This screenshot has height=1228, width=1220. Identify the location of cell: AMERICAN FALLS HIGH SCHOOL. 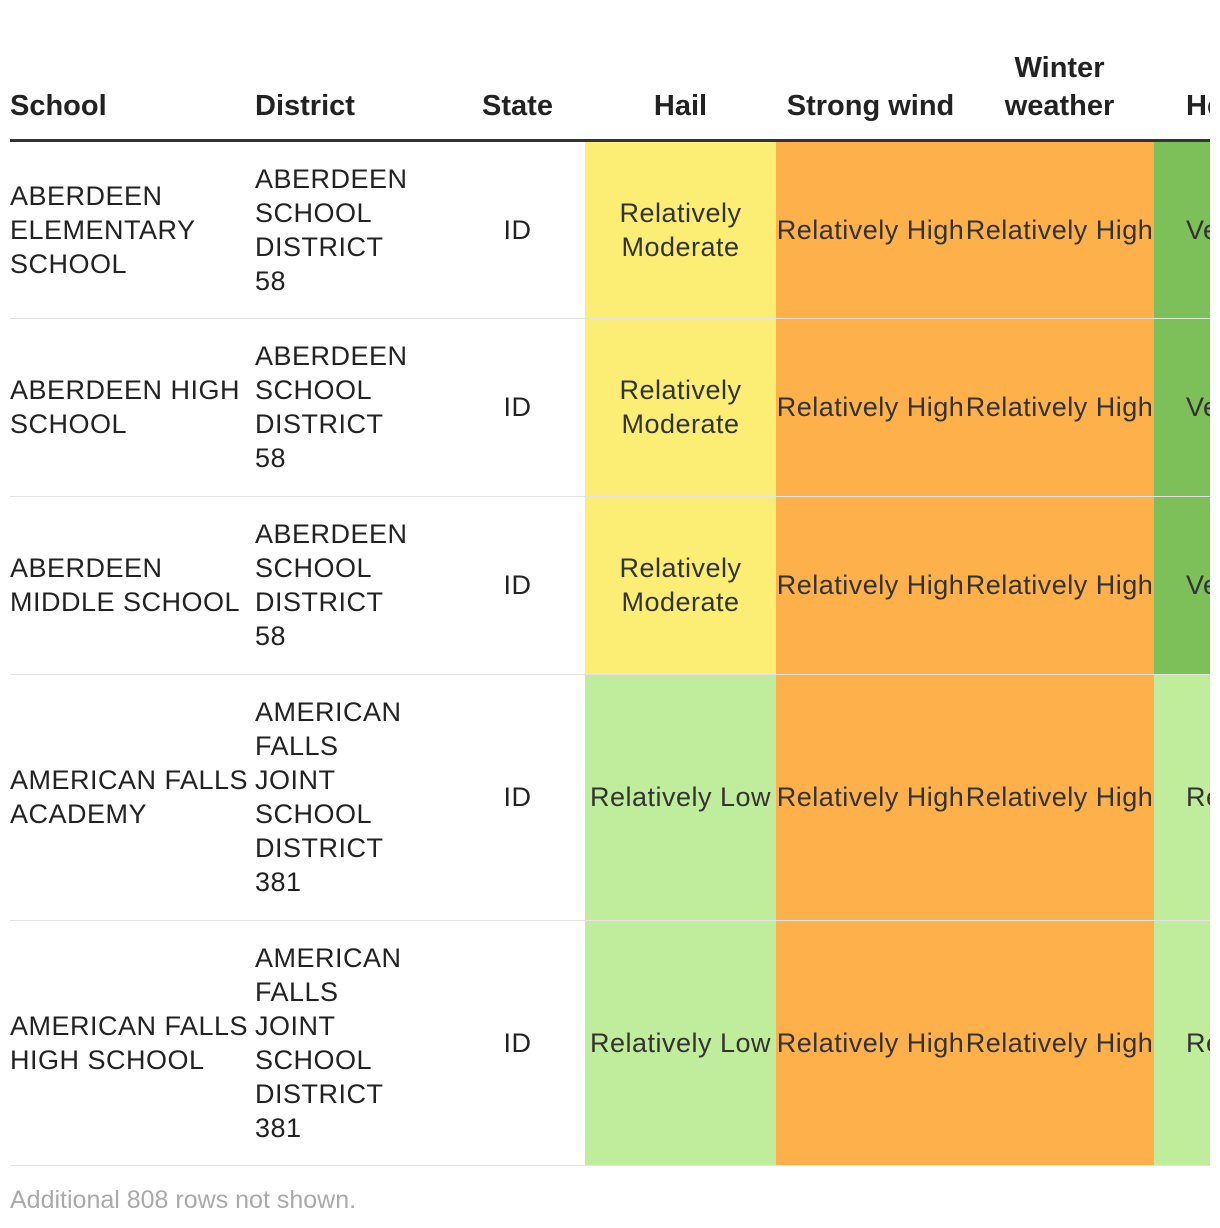
(132, 1043).